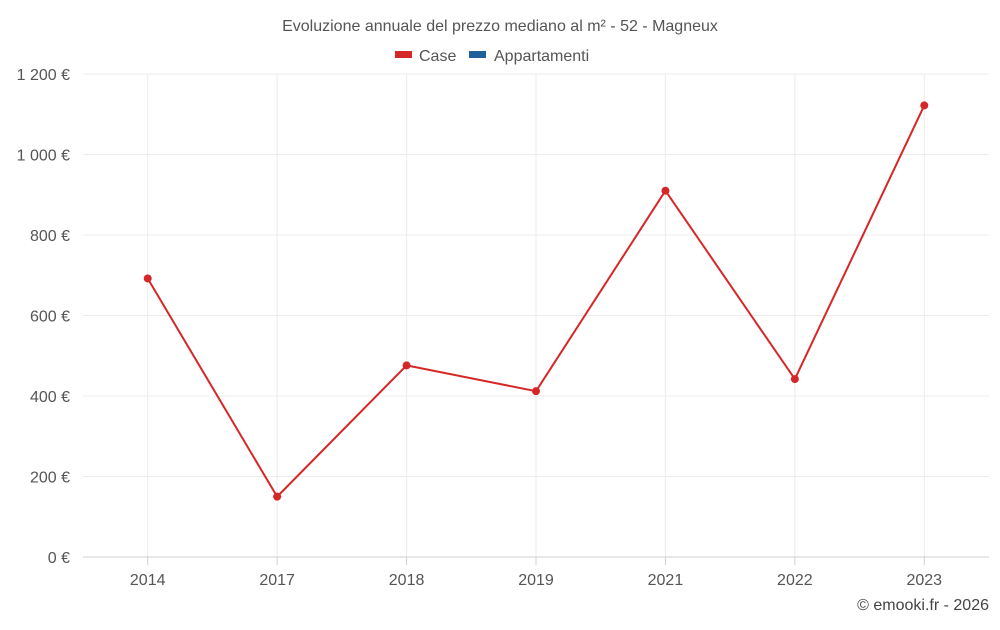  I want to click on legend-swatch-case, so click(403, 54).